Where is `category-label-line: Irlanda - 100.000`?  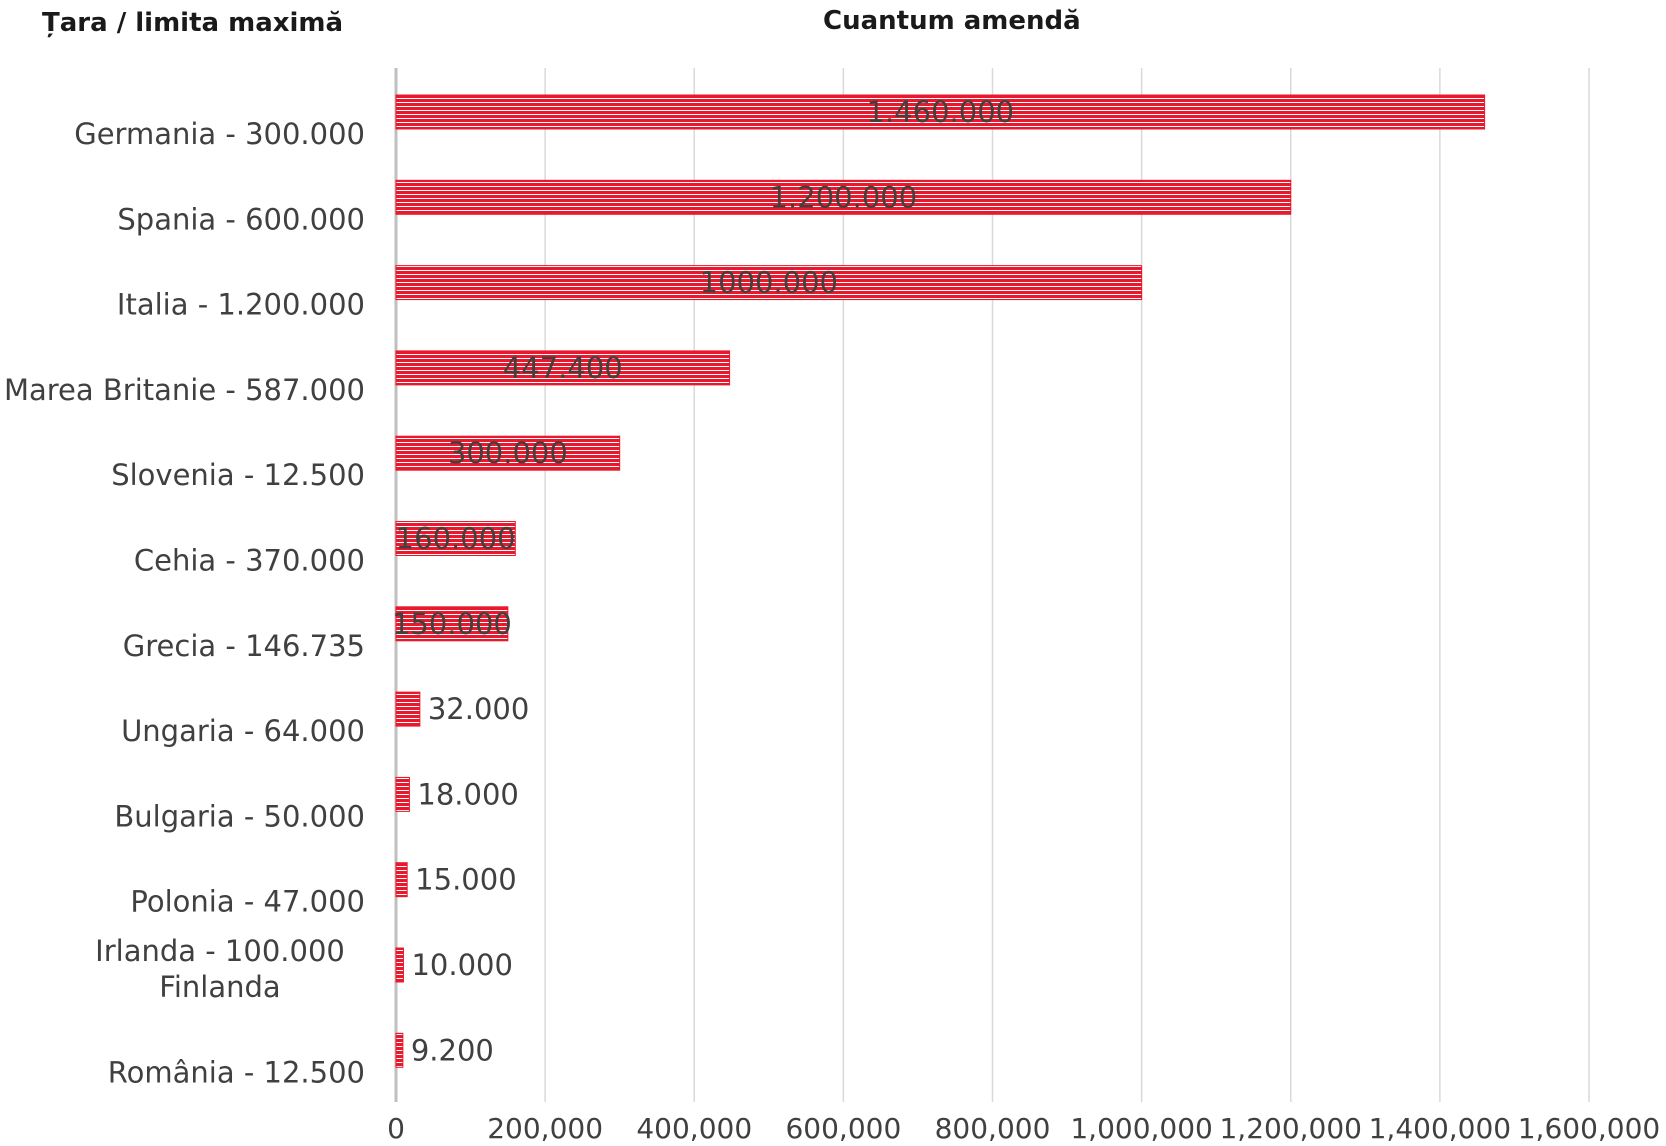
category-label-line: Irlanda - 100.000 is located at coordinates (220, 951).